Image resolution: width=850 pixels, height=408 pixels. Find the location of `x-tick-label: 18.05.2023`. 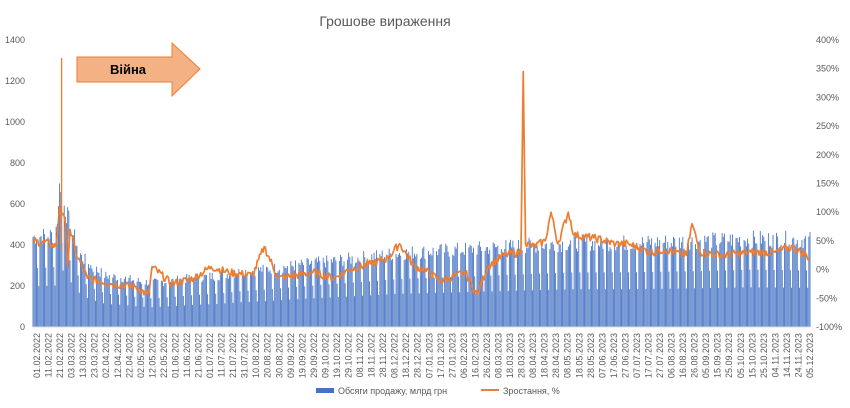

x-tick-label: 18.05.2023 is located at coordinates (579, 355).